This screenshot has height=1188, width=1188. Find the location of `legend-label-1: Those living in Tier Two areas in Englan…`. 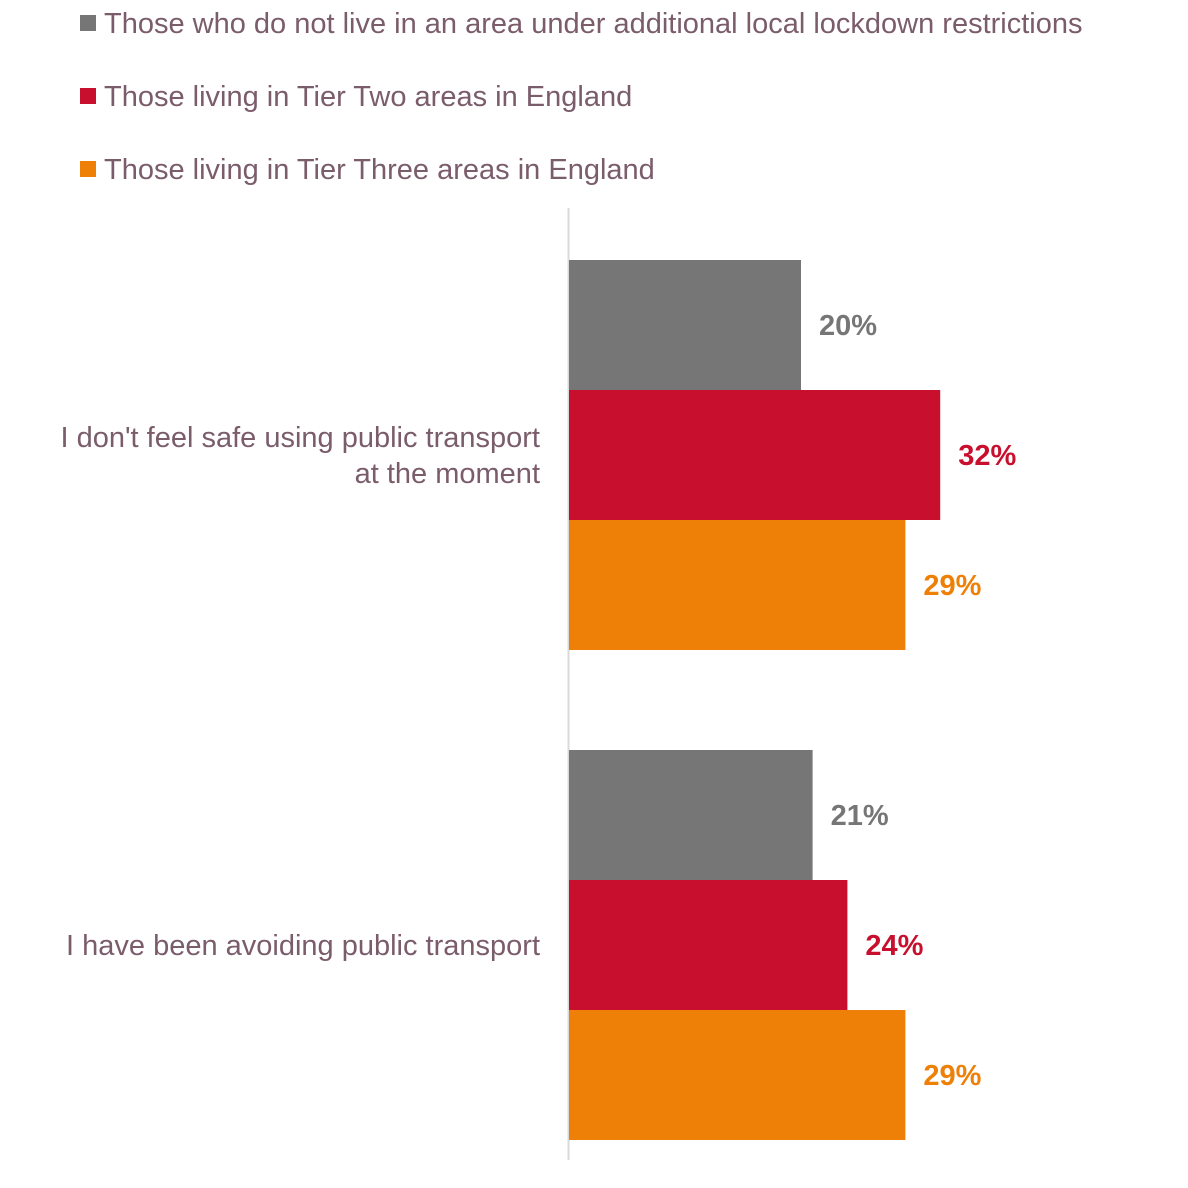

legend-label-1: Those living in Tier Two areas in Englan… is located at coordinates (368, 97).